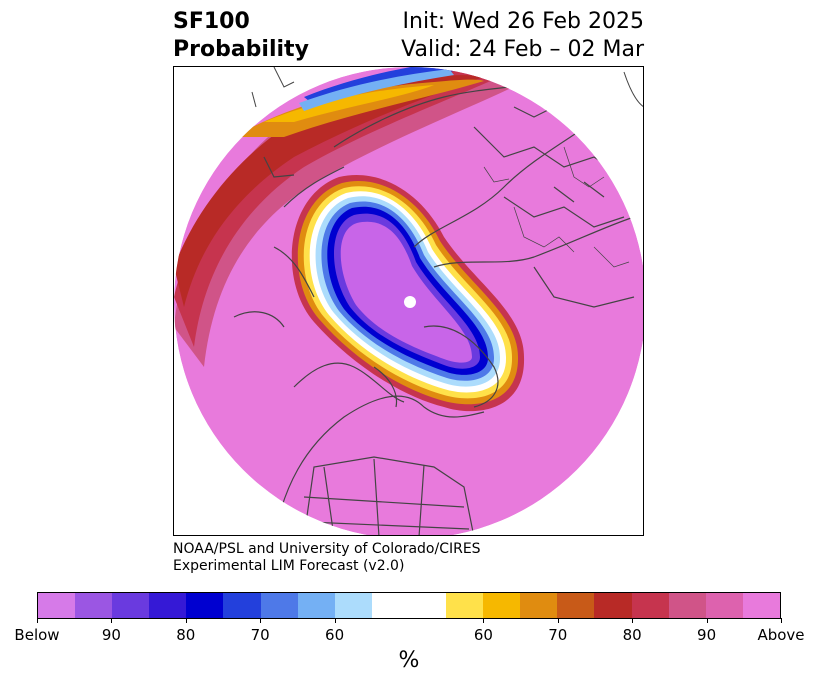 The width and height of the screenshot is (819, 686). What do you see at coordinates (409, 660) in the screenshot?
I see `colorbar-units: %` at bounding box center [409, 660].